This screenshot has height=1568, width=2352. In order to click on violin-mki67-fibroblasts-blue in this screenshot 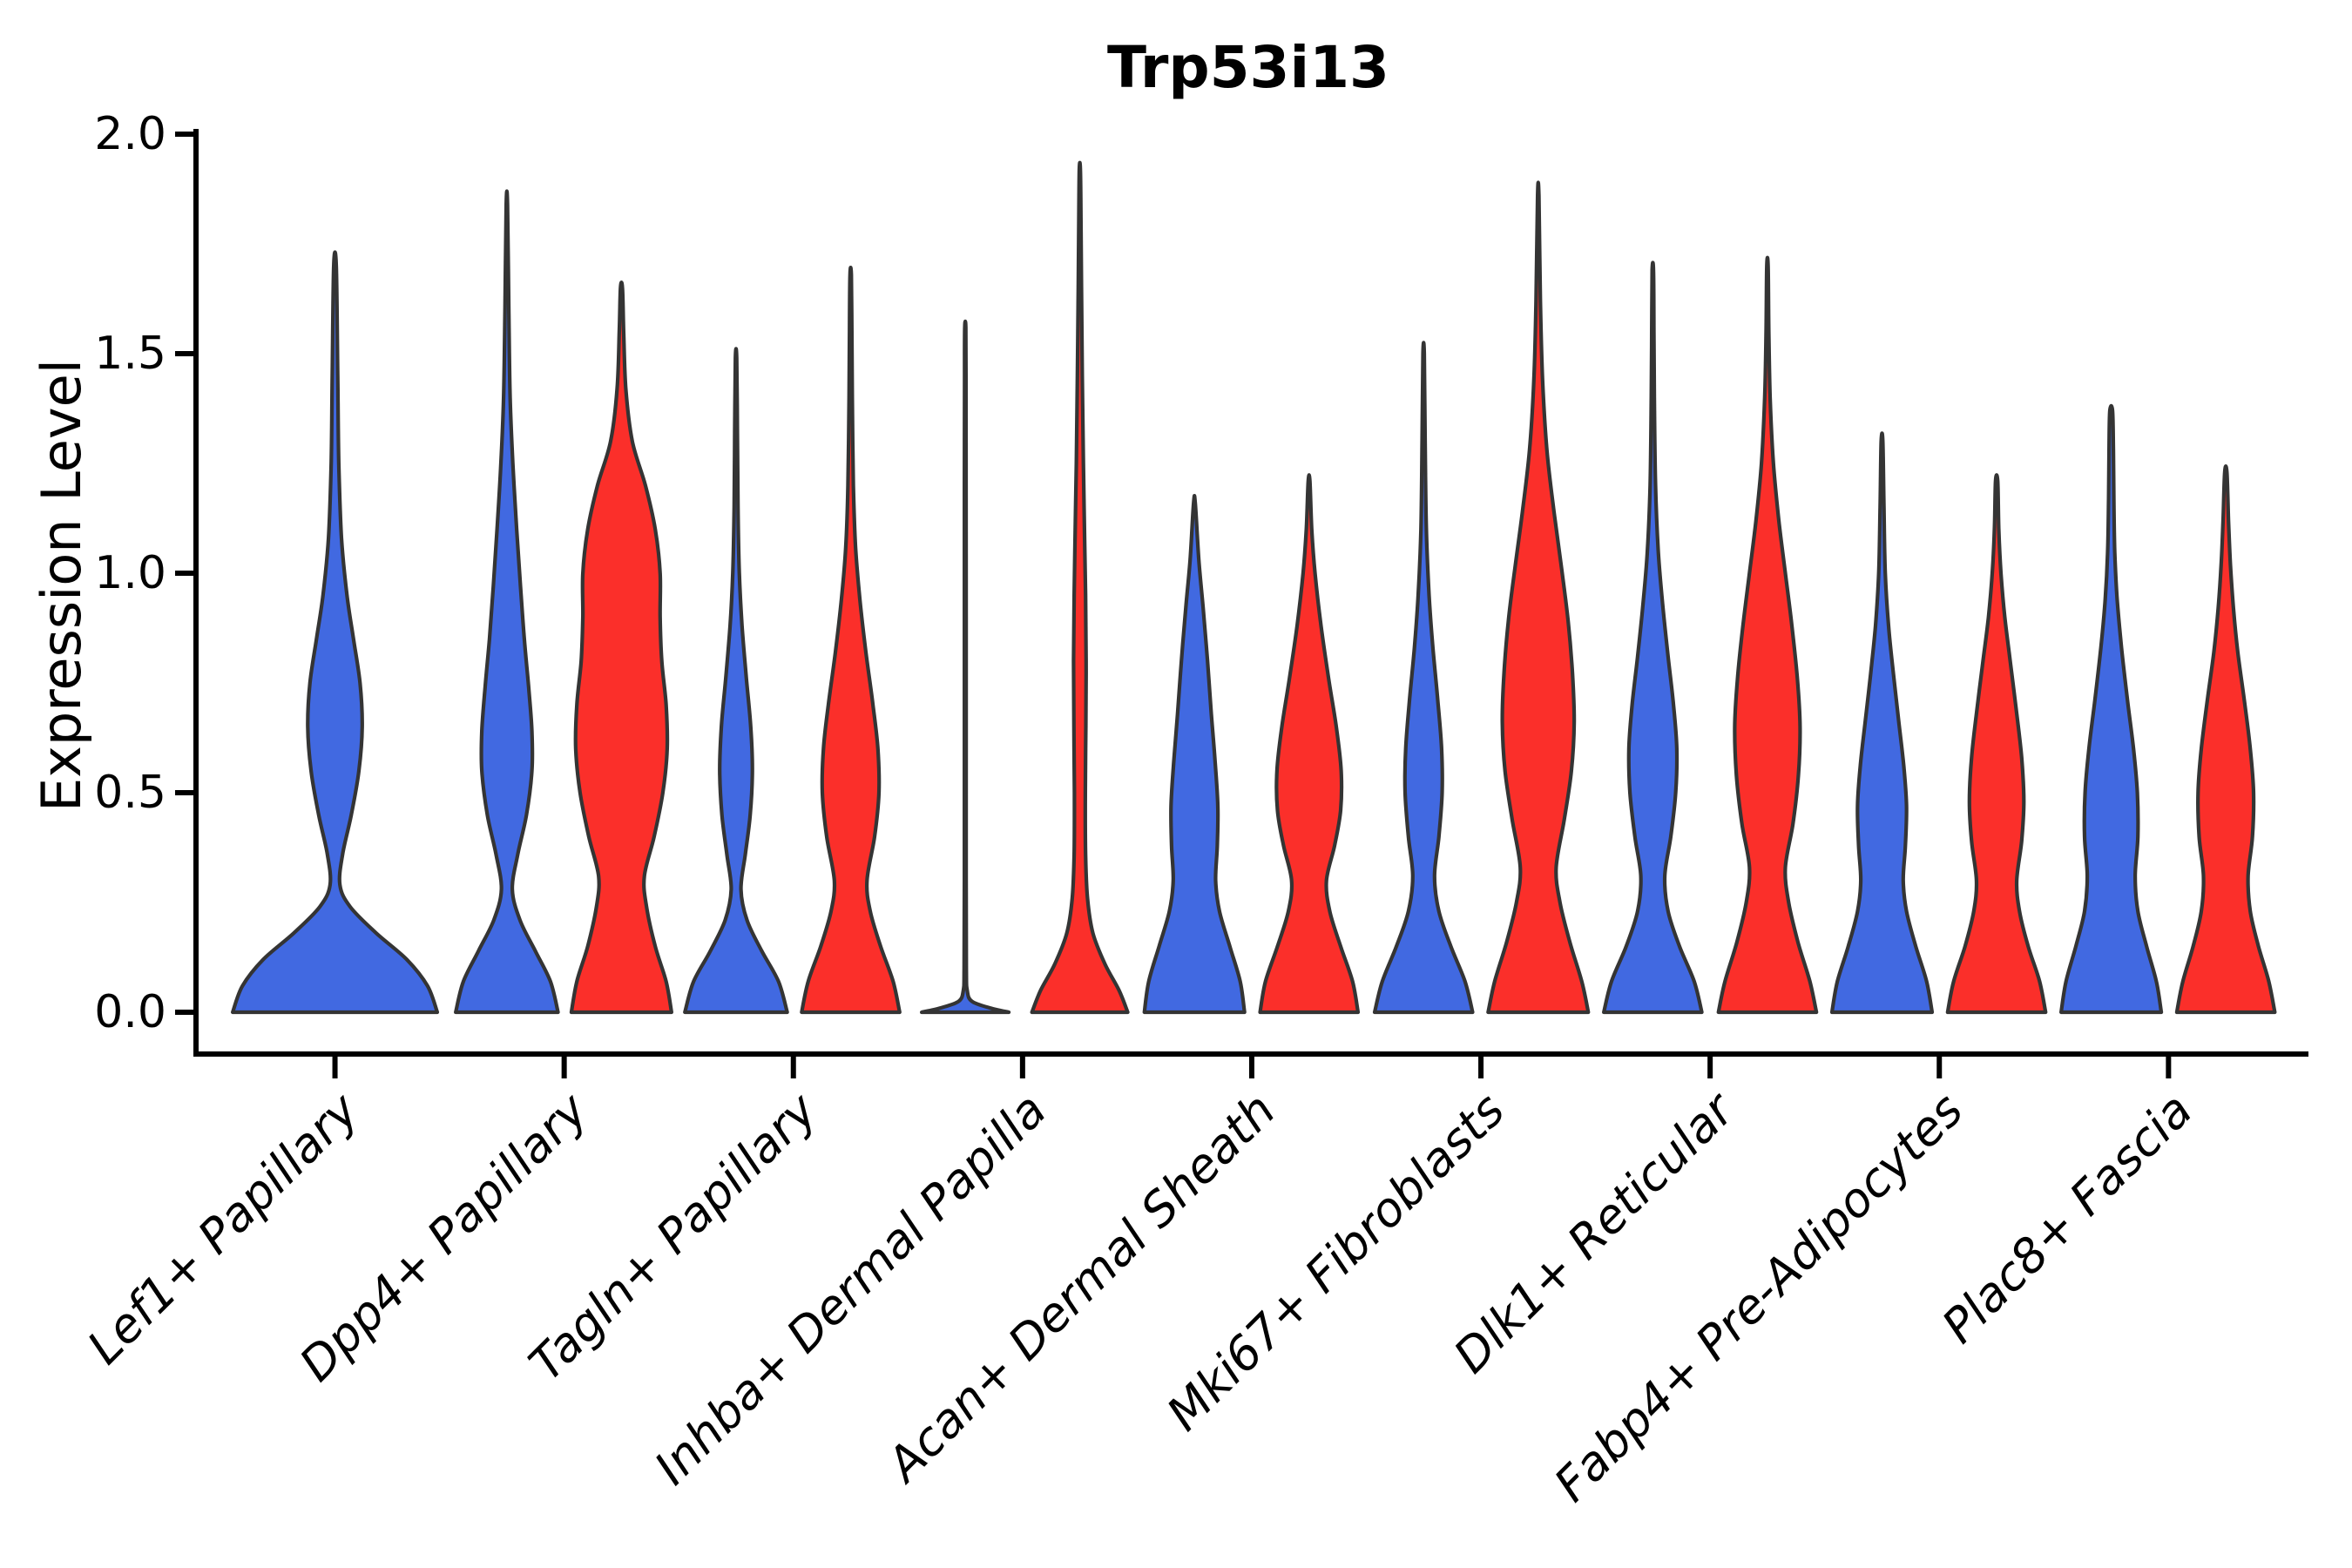, I will do `click(1423, 678)`.